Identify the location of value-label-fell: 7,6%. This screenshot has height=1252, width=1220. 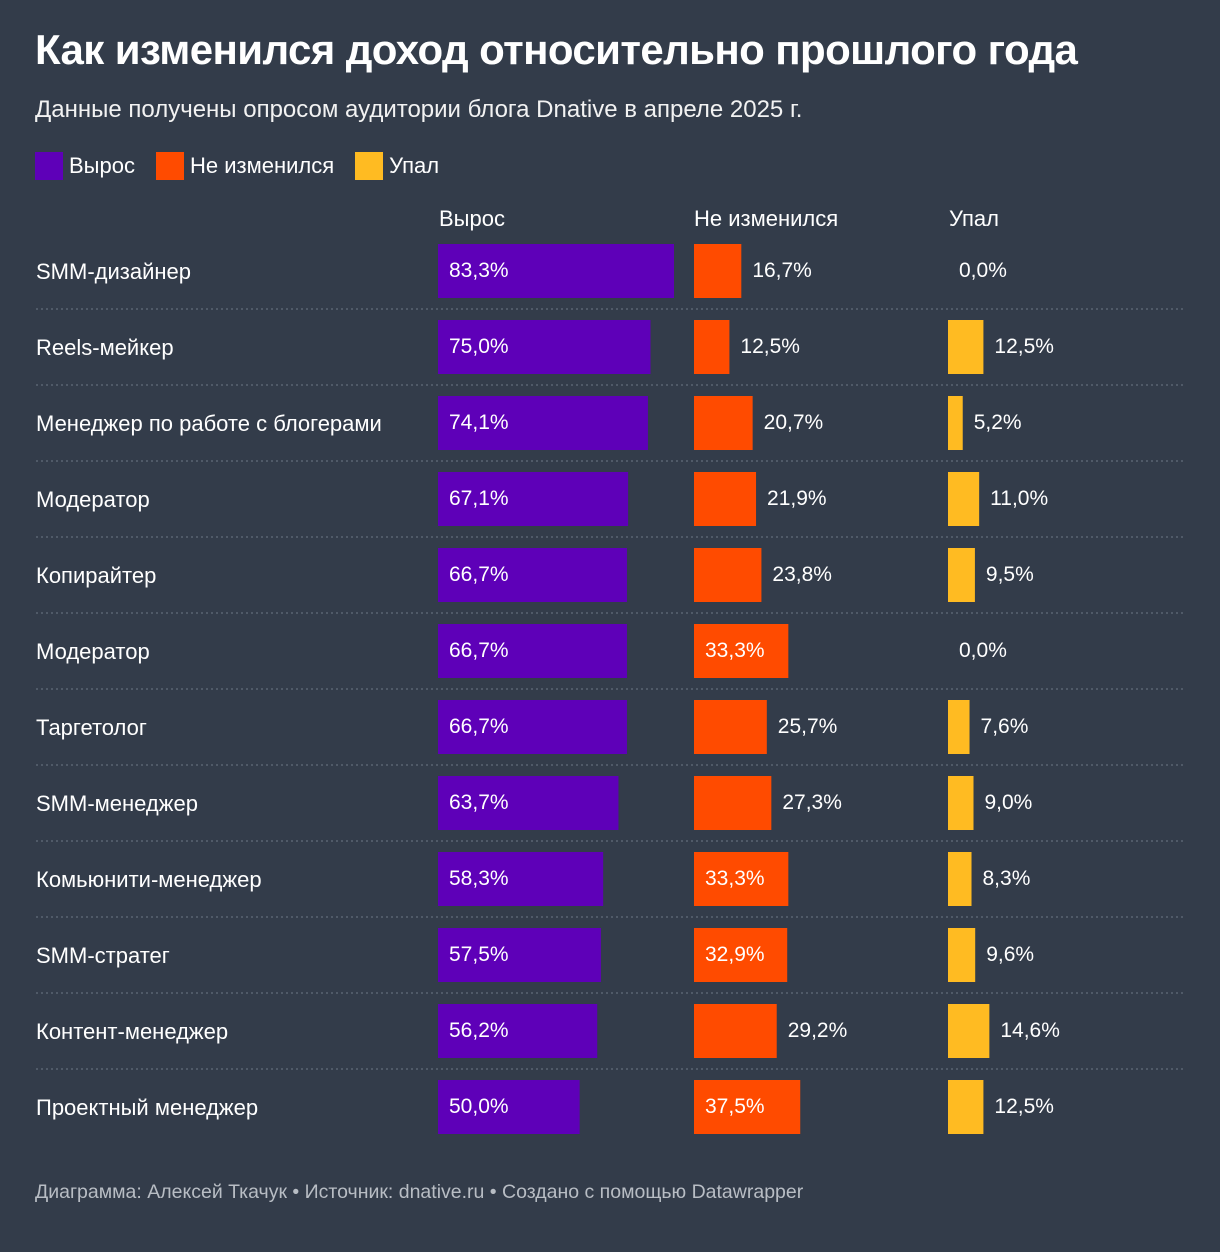
(1005, 726).